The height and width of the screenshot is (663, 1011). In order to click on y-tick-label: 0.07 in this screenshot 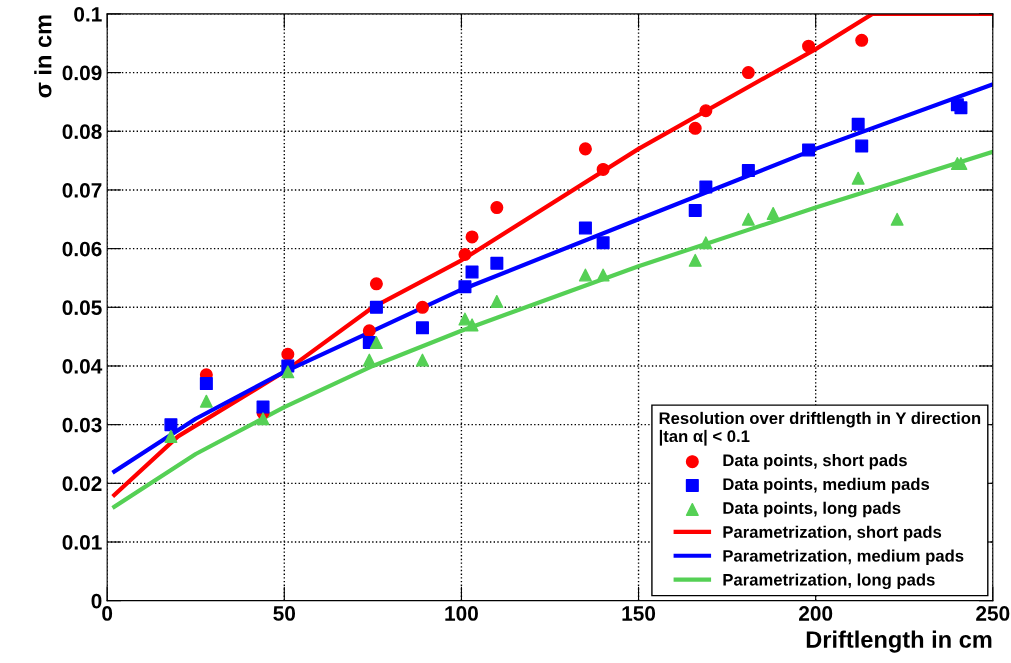, I will do `click(82, 190)`.